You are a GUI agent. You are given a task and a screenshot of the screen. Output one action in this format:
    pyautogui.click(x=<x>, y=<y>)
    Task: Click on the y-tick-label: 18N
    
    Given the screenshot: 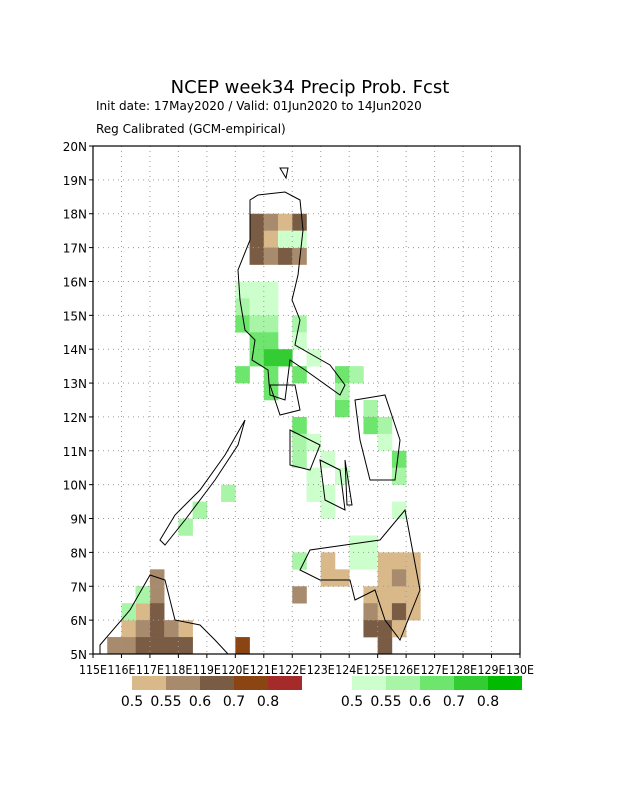 What is the action you would take?
    pyautogui.click(x=75, y=215)
    